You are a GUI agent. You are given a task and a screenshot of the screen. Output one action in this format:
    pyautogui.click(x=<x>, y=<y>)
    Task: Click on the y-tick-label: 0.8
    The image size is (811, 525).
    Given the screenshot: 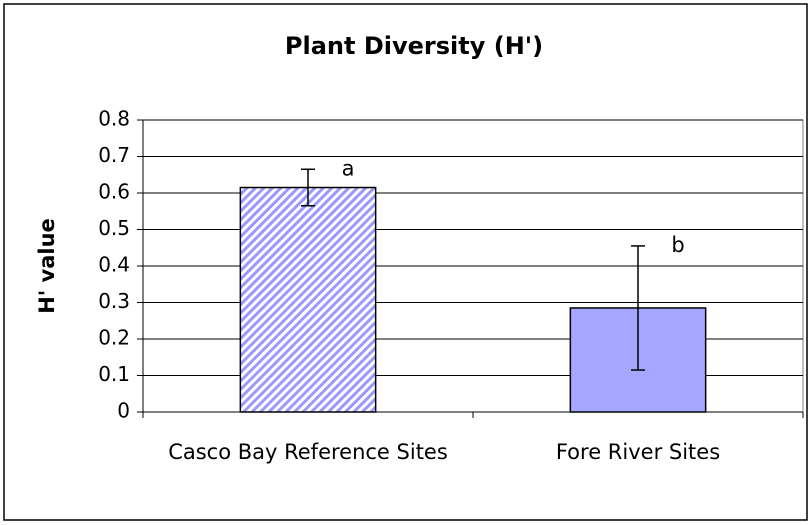 What is the action you would take?
    pyautogui.click(x=114, y=119)
    